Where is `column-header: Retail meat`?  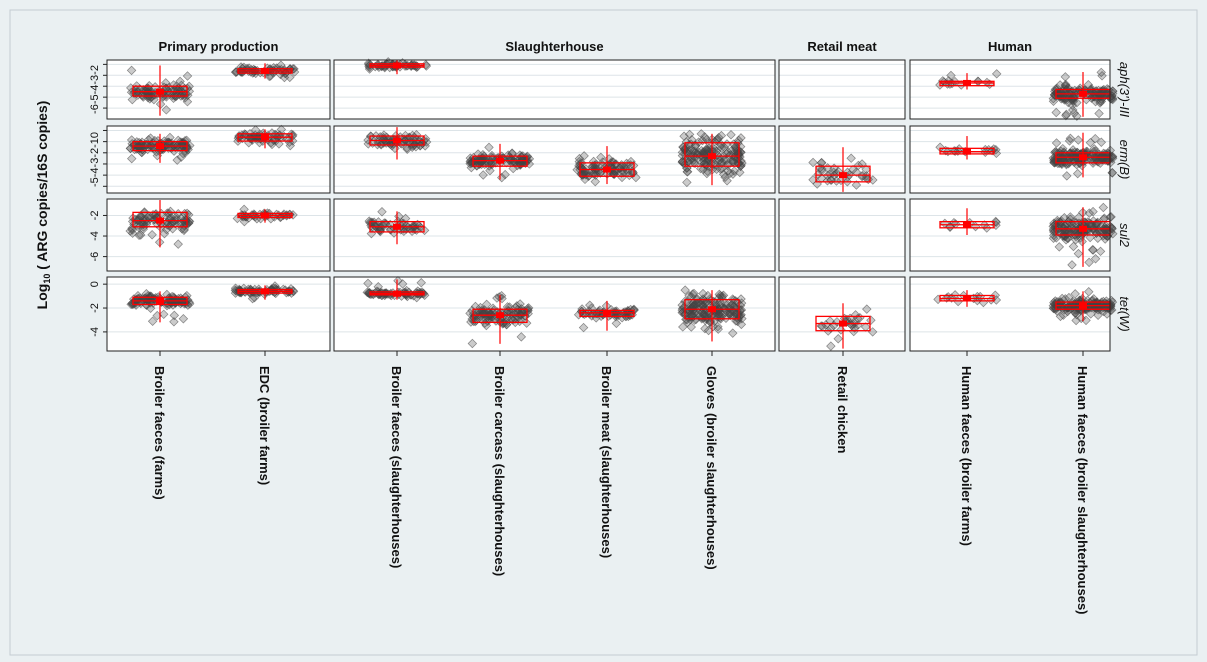
column-header: Retail meat is located at coordinates (842, 46).